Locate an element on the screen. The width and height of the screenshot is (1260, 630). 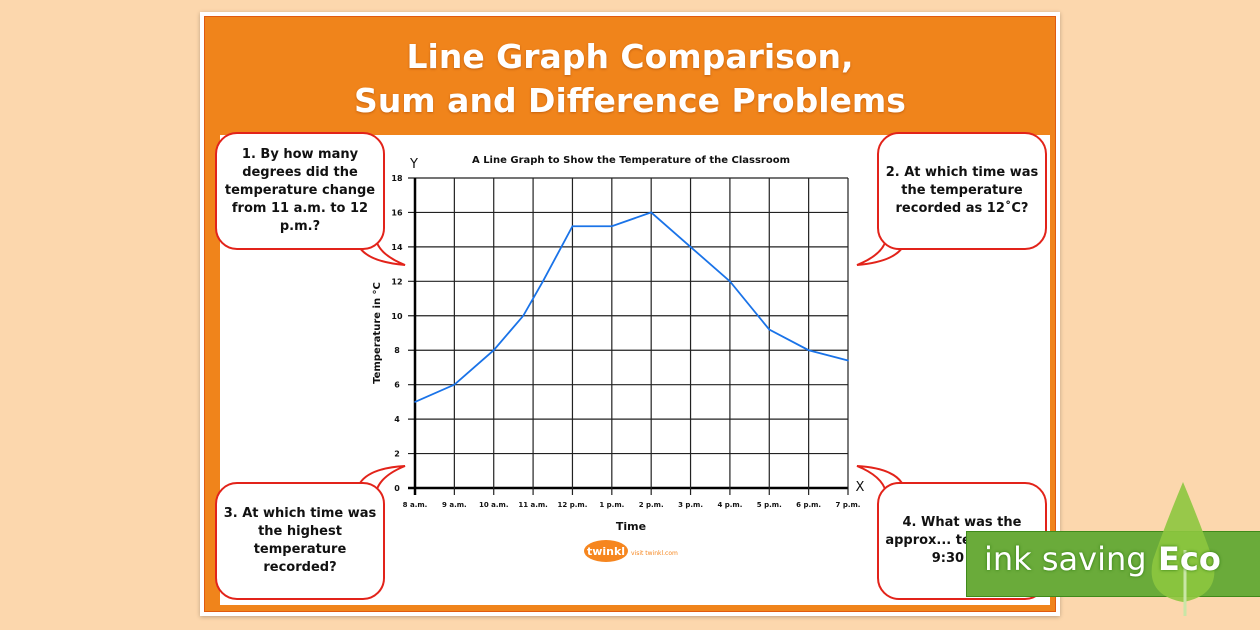
x-tick-label: 1 p.m. is located at coordinates (611, 505).